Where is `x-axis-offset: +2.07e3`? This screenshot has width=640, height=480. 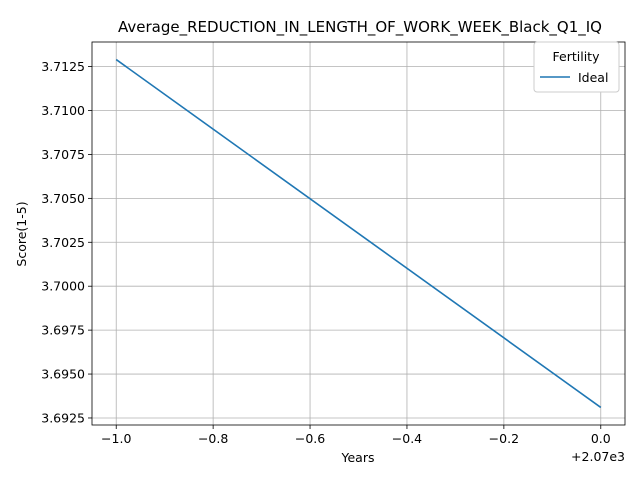
x-axis-offset: +2.07e3 is located at coordinates (598, 456).